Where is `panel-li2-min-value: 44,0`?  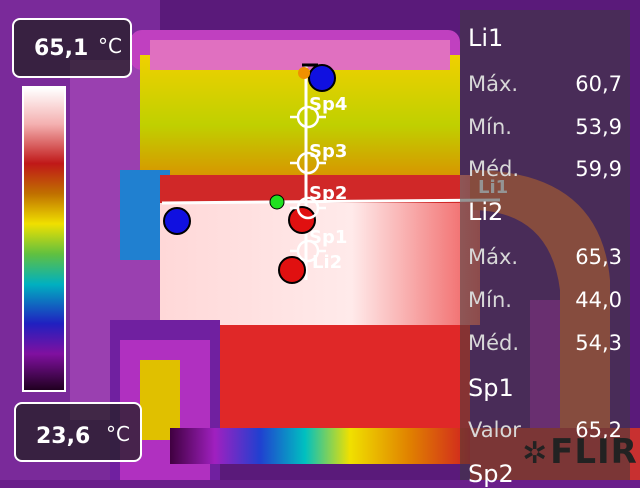
panel-li2-min-value: 44,0 is located at coordinates (598, 300).